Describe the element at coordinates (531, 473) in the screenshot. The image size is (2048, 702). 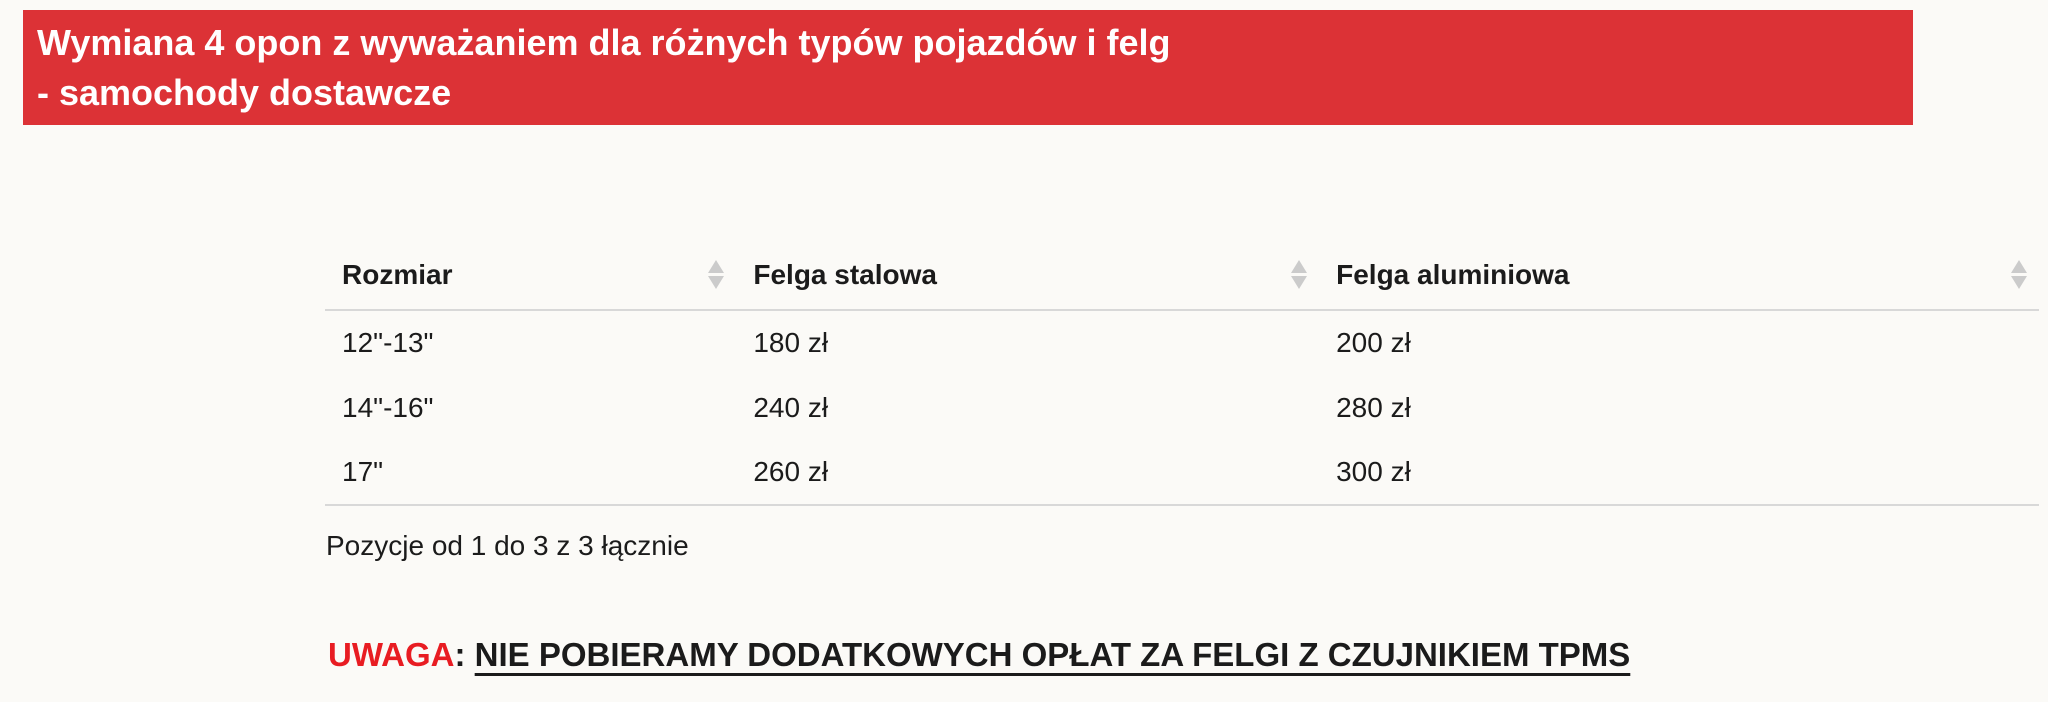
I see `cell-rozmiar: 17"` at that location.